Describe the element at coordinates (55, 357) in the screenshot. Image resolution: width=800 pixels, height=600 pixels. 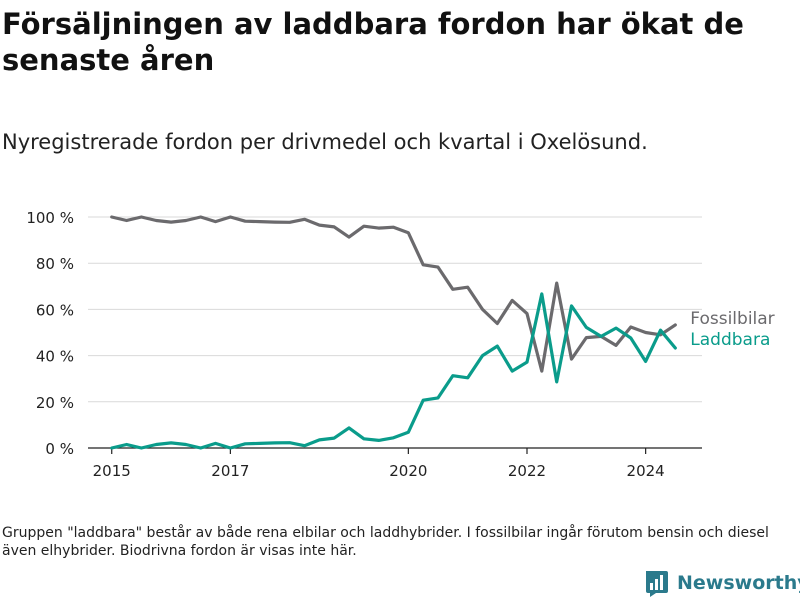
I see `y-tick-label: 40 %` at that location.